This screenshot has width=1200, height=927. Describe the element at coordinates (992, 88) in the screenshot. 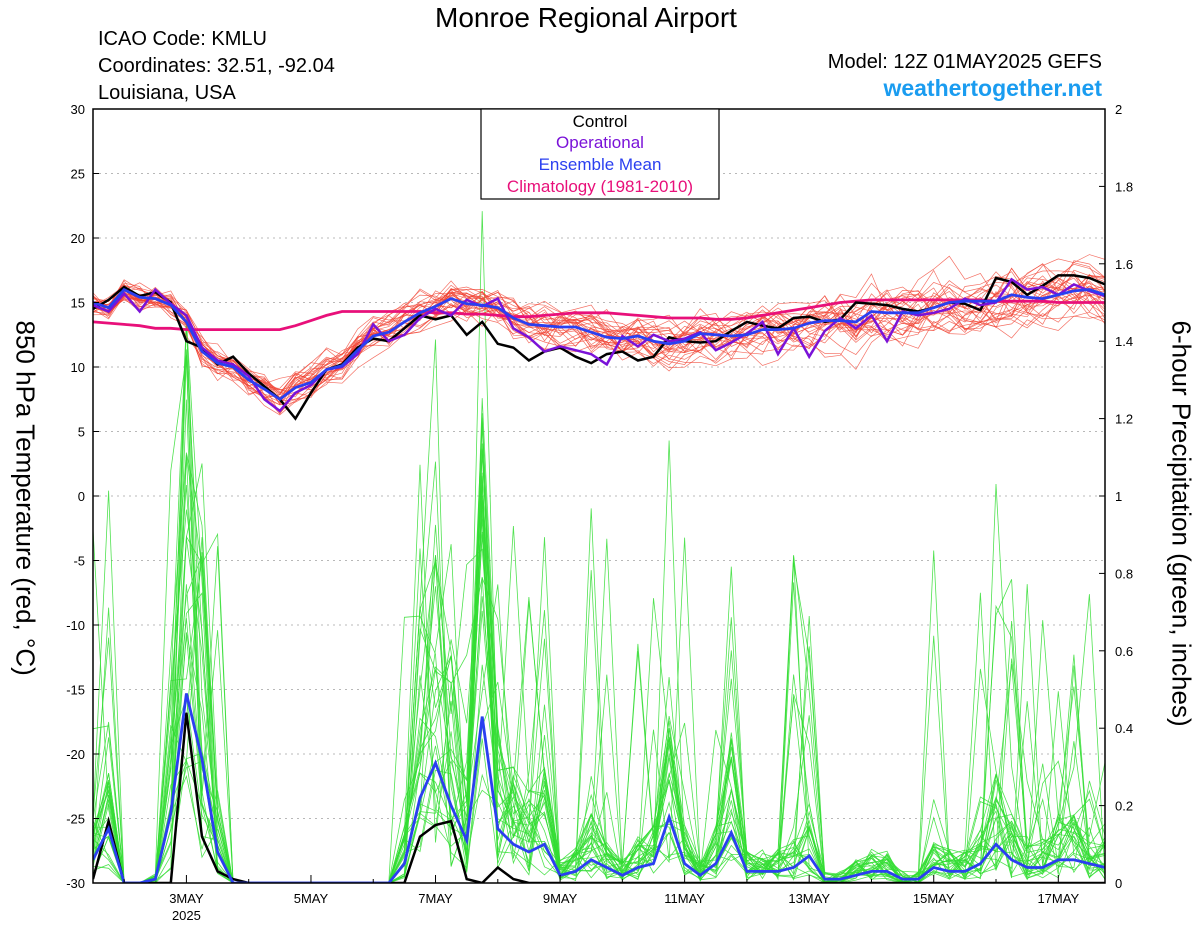

I see `site-url: weathertogether.net` at that location.